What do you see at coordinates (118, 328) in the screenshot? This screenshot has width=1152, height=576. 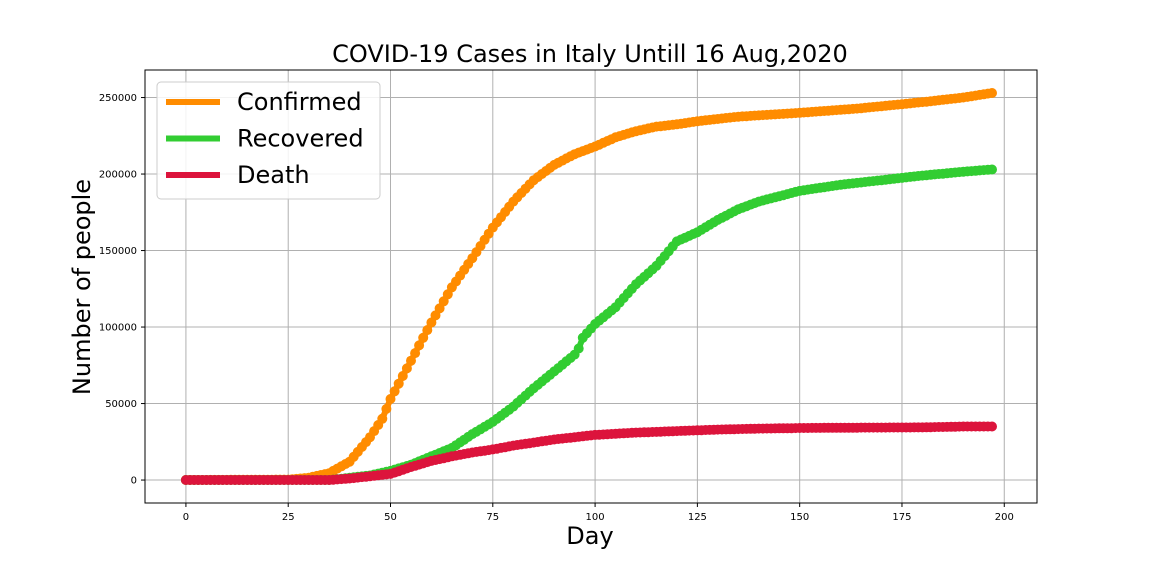 I see `y-tick-label: 100000` at bounding box center [118, 328].